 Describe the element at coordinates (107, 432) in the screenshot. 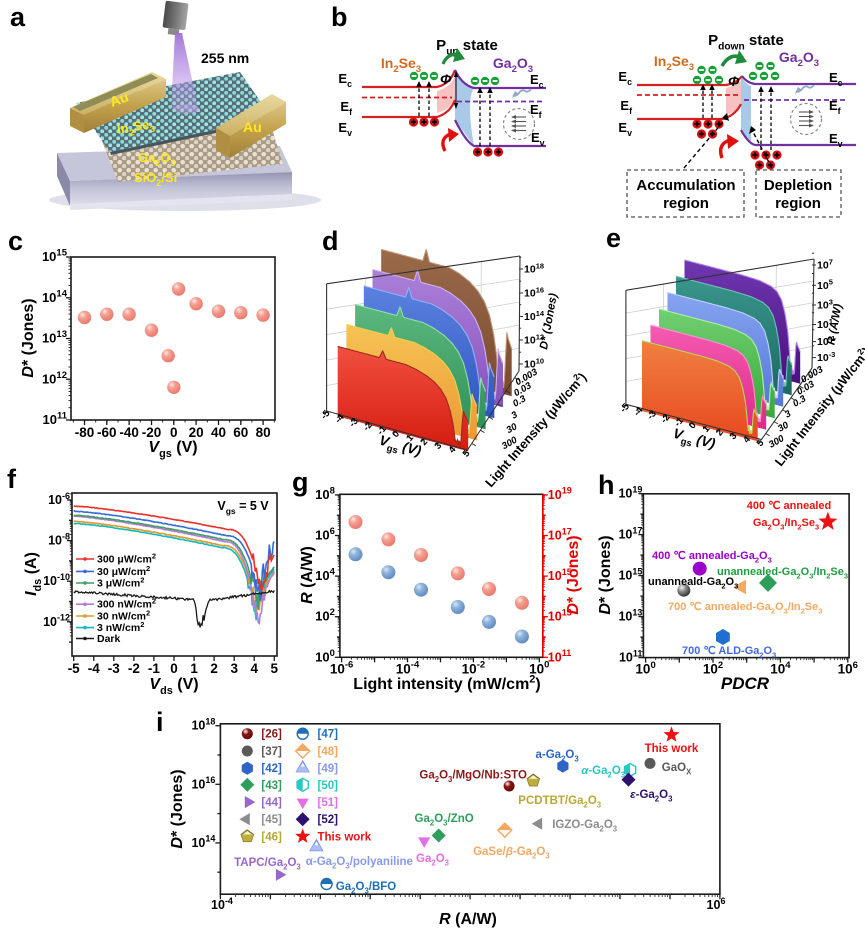

I see `svg-text: -60` at that location.